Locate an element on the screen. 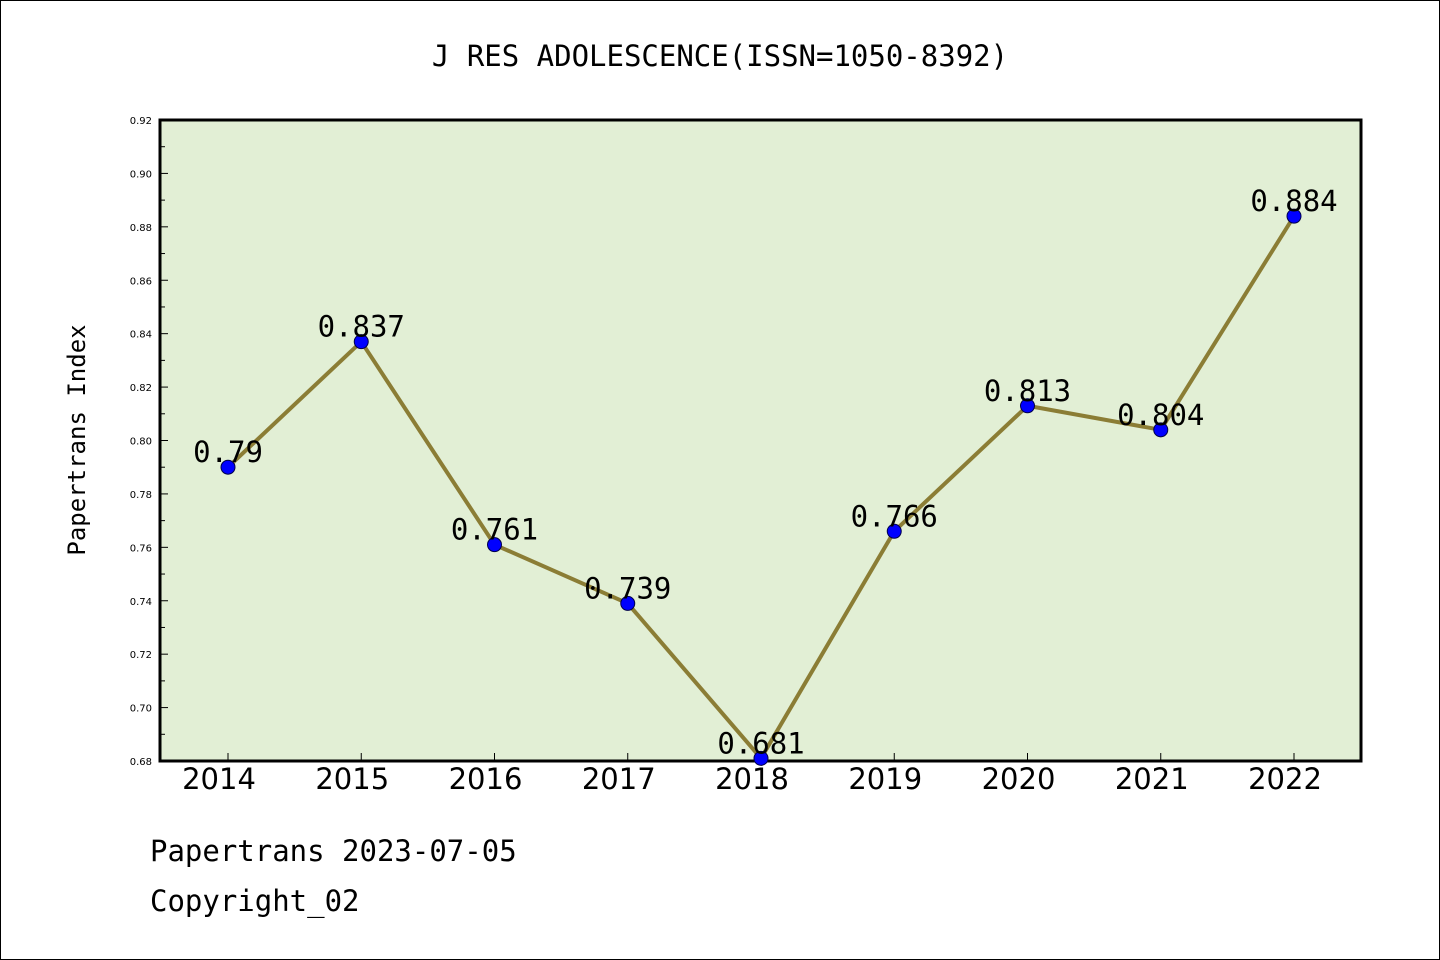 The height and width of the screenshot is (960, 1440). y-tick-label: 0.72 is located at coordinates (141, 655).